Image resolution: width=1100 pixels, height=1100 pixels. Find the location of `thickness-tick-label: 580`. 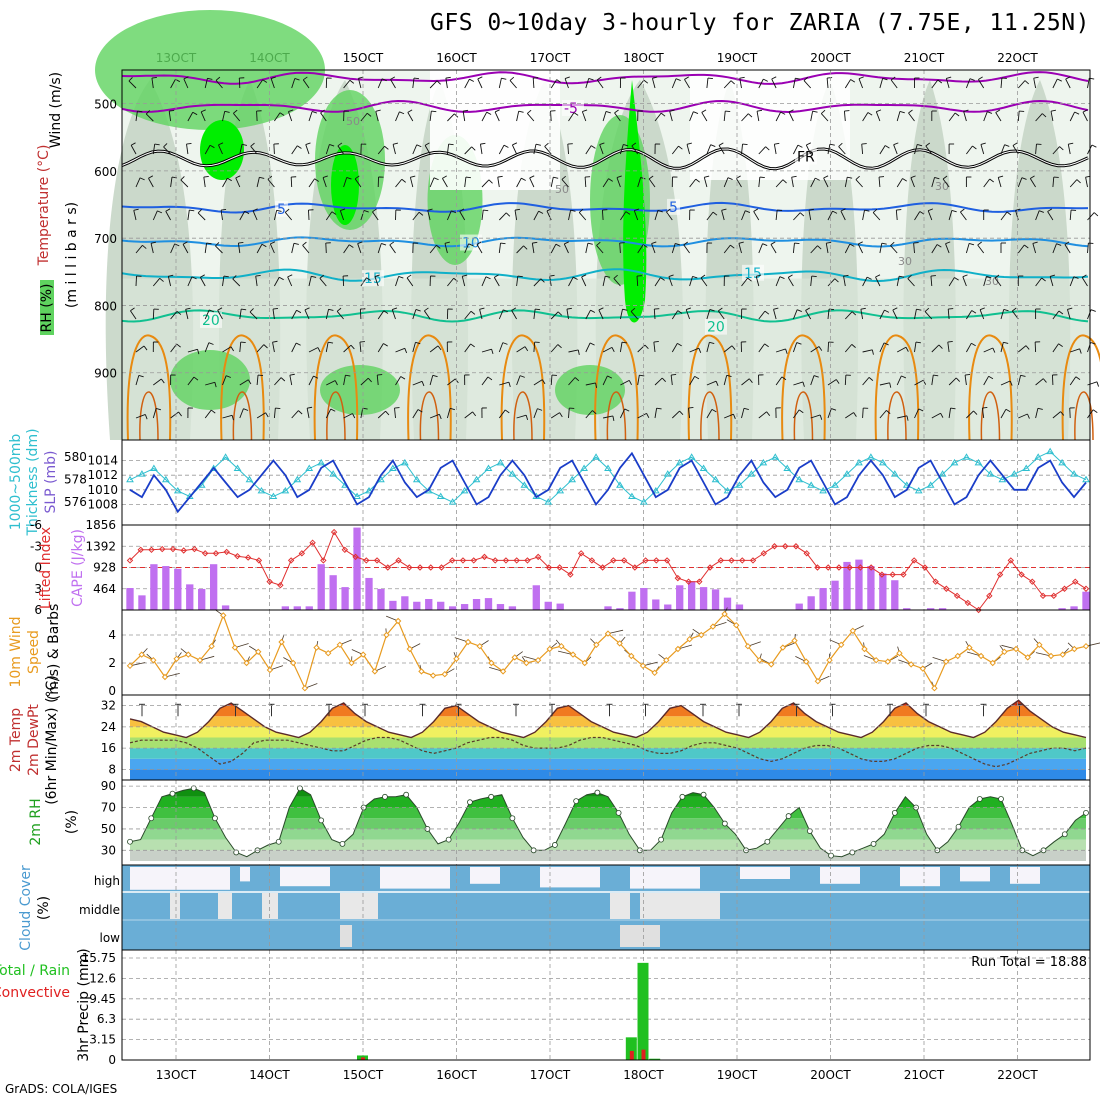

thickness-tick-label: 580 is located at coordinates (75, 457).